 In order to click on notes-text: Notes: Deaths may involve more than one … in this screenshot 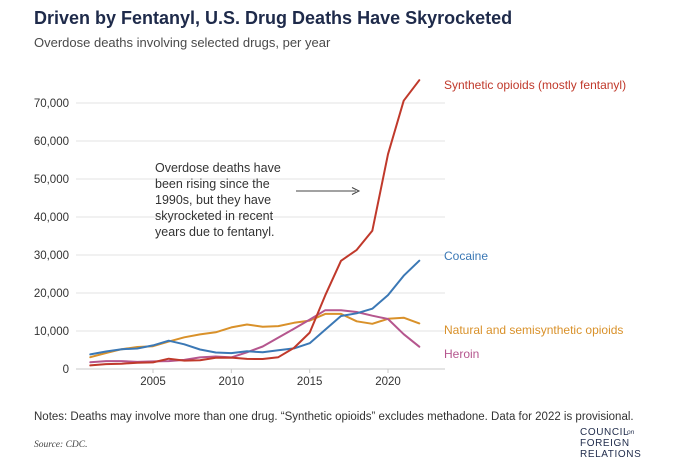, I will do `click(334, 417)`.